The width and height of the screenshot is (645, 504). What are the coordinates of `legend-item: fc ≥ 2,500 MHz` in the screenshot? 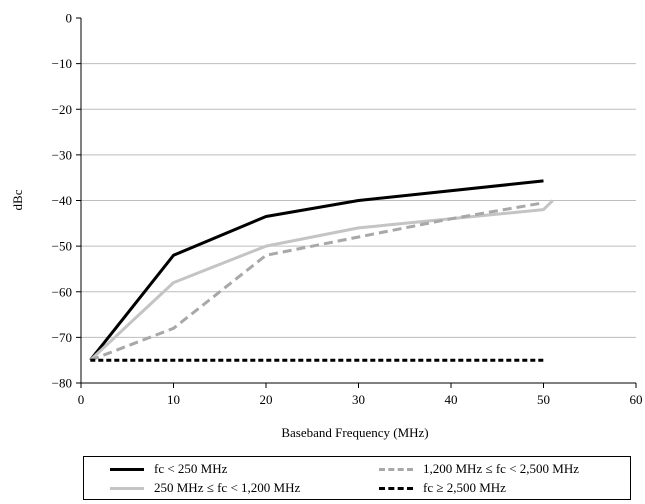 It's located at (442, 488).